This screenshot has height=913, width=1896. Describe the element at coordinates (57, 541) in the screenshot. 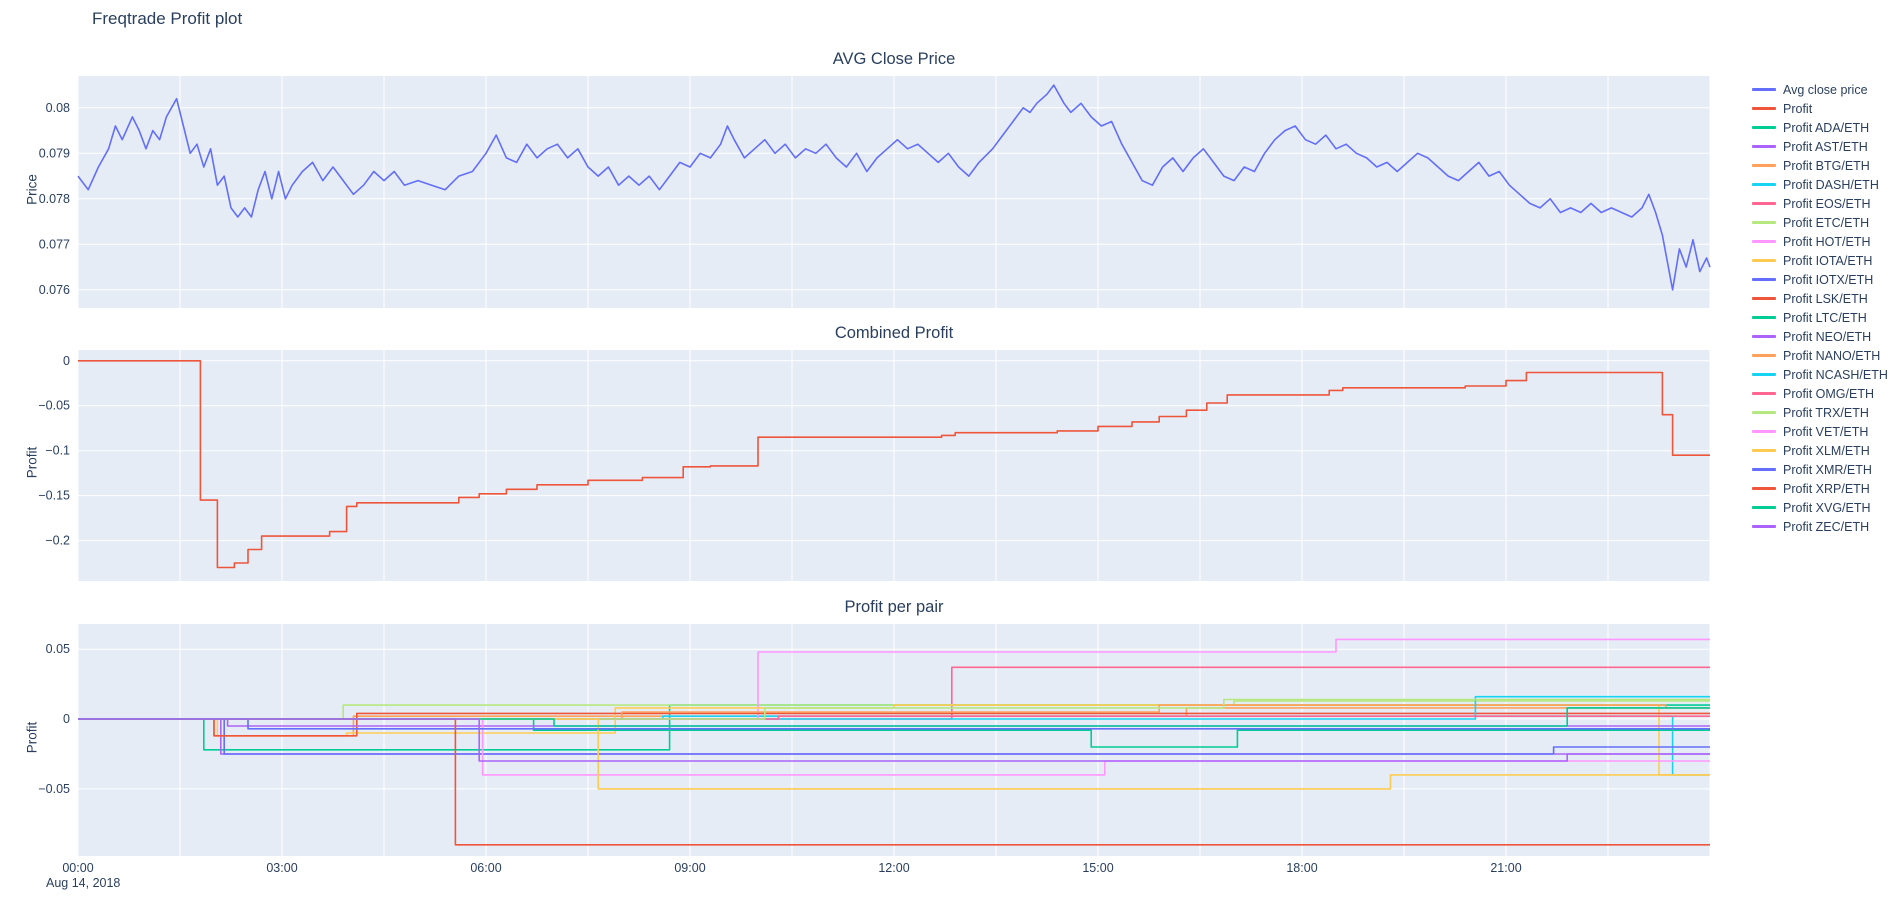

I see `y-tick-label: −0.2` at that location.